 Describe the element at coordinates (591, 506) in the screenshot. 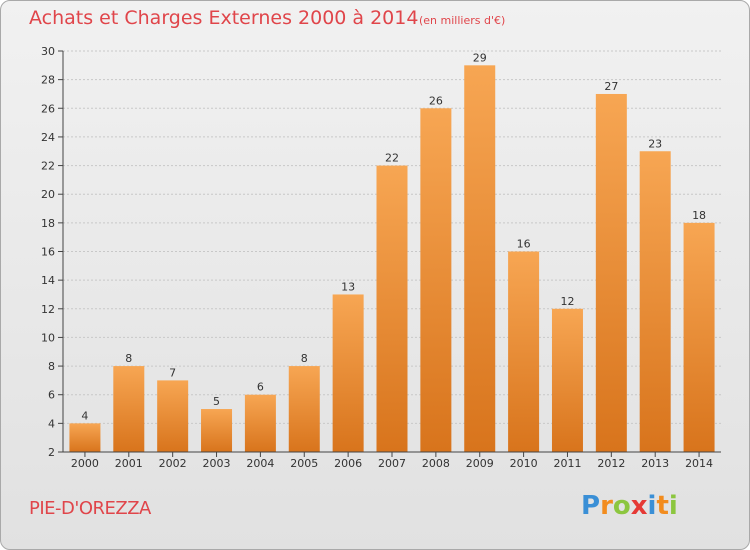

I see `logo-letter: P` at that location.